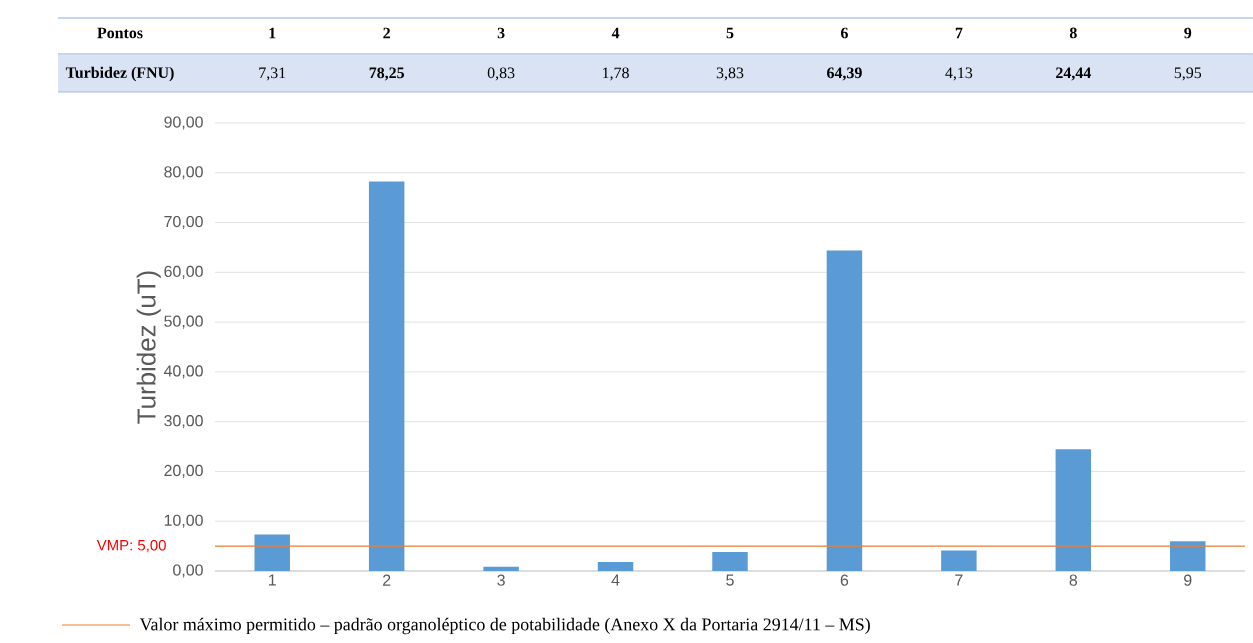 The height and width of the screenshot is (643, 1253). What do you see at coordinates (183, 123) in the screenshot?
I see `y-tick-label: 90,00` at bounding box center [183, 123].